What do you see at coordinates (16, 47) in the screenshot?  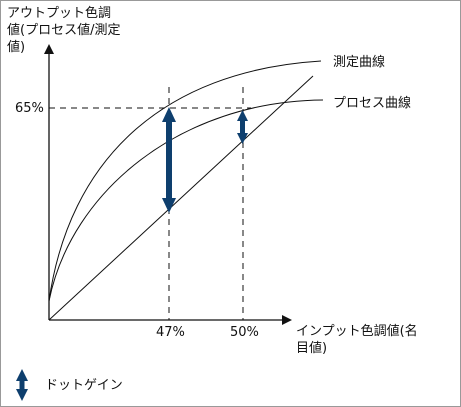 I see `y-axis-label-line3: 値)` at bounding box center [16, 47].